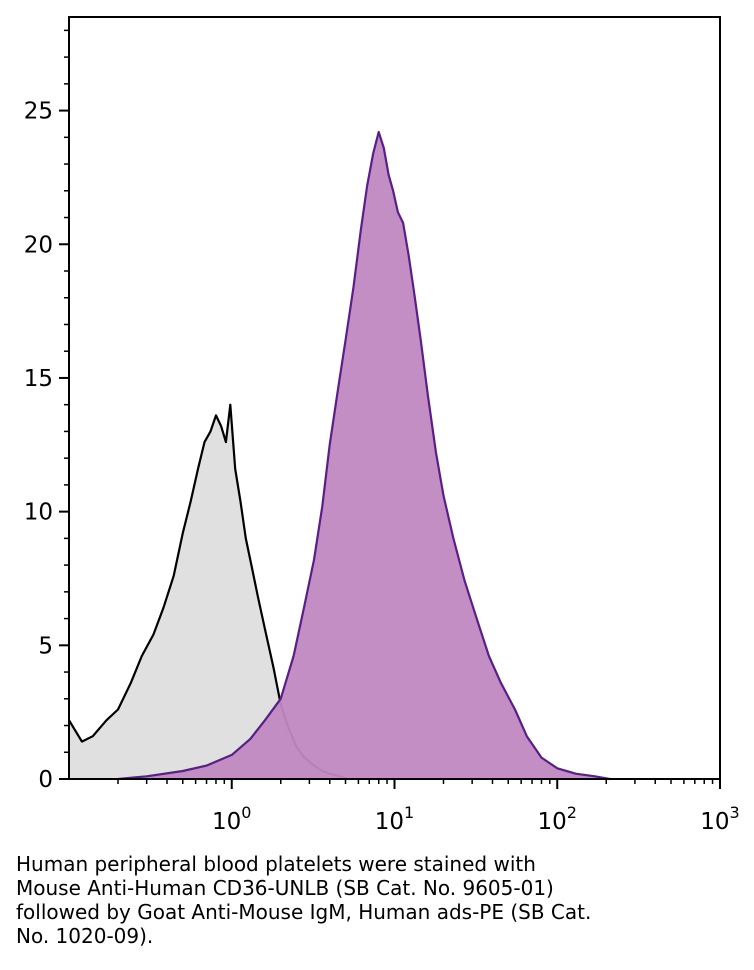 The height and width of the screenshot is (970, 754). I want to click on x-tick-label: 10², so click(557, 819).